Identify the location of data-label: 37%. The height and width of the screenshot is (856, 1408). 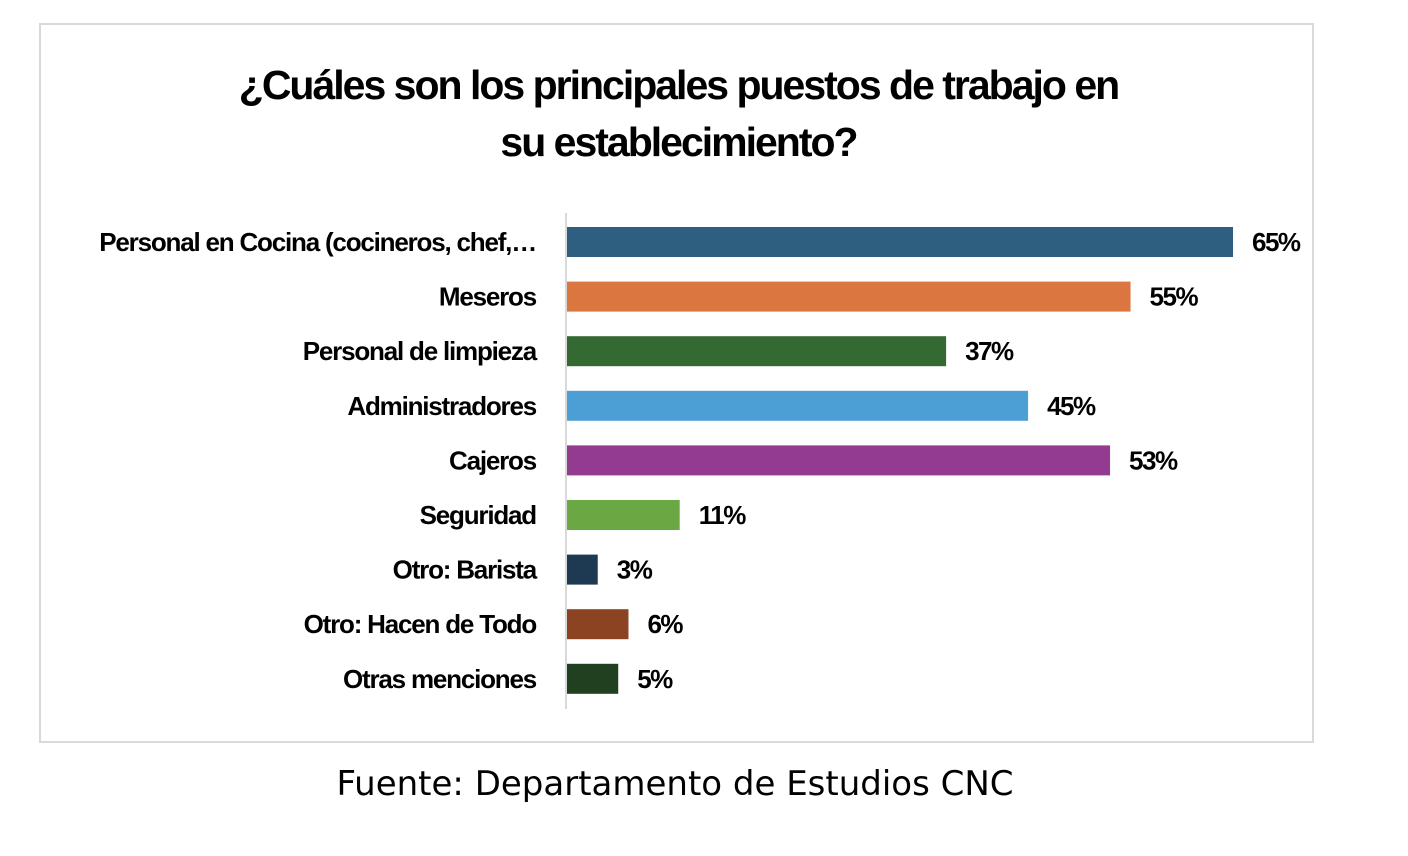
(989, 351).